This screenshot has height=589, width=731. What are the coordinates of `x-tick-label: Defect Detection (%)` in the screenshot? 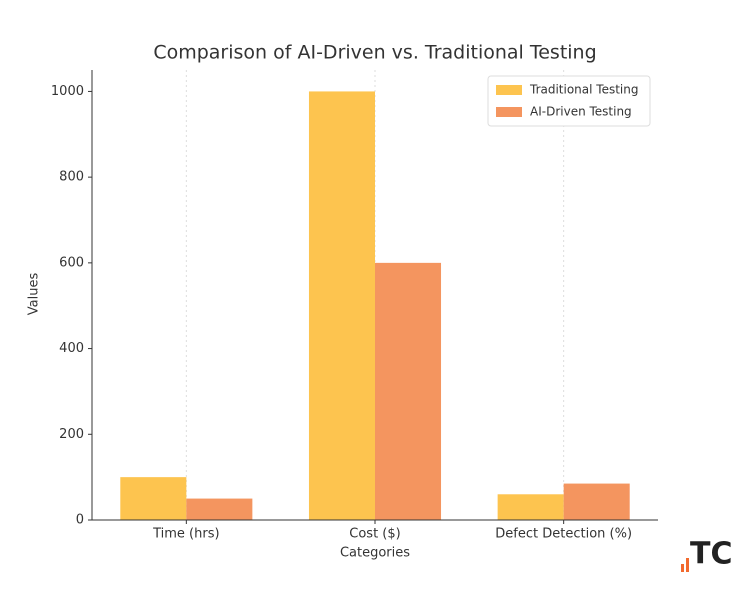 It's located at (563, 534).